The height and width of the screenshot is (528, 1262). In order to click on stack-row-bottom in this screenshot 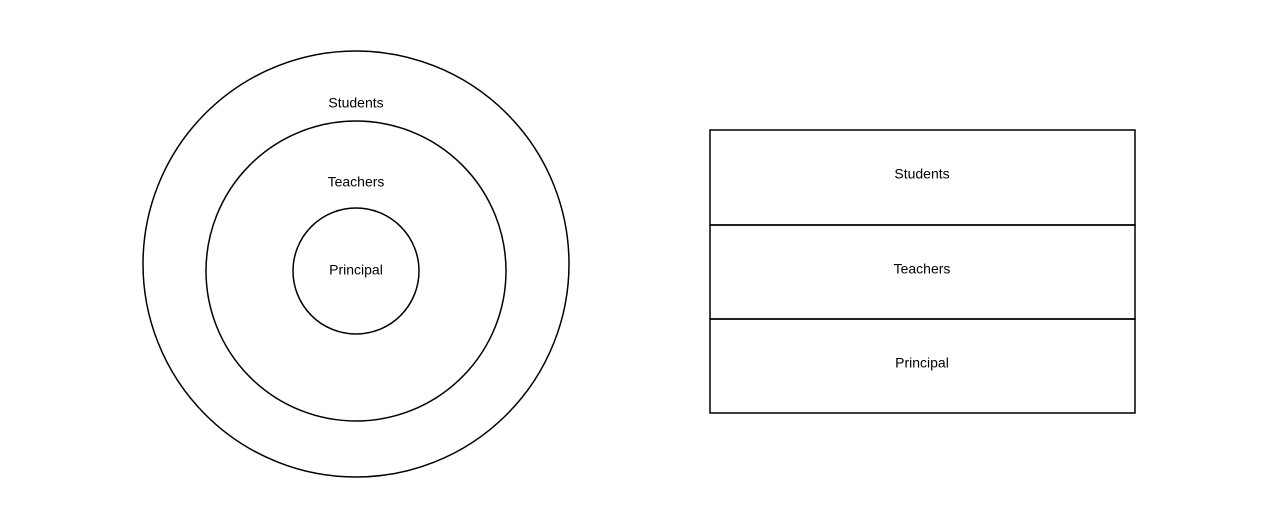, I will do `click(922, 366)`.